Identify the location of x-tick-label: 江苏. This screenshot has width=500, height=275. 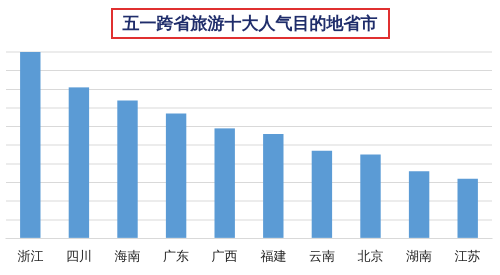
(467, 257).